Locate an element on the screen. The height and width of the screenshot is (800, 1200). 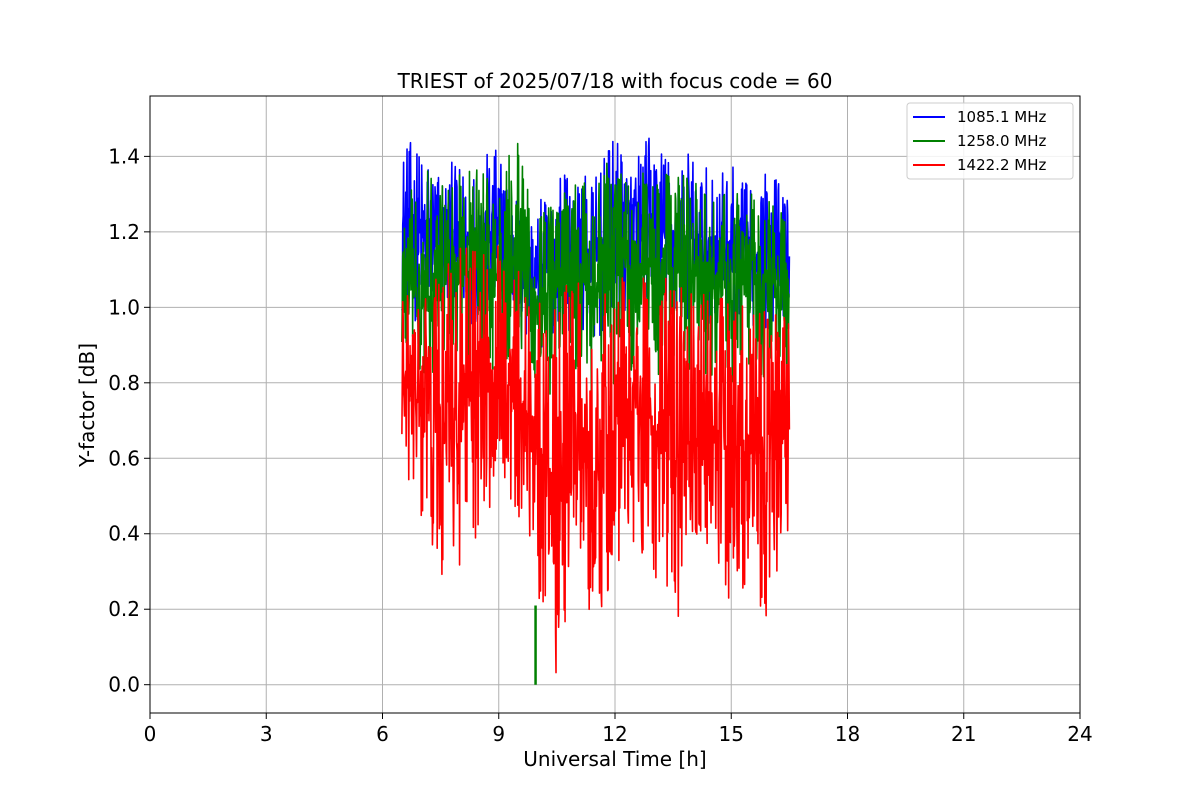
legend-label: 1422.2 MHz is located at coordinates (1001, 165).